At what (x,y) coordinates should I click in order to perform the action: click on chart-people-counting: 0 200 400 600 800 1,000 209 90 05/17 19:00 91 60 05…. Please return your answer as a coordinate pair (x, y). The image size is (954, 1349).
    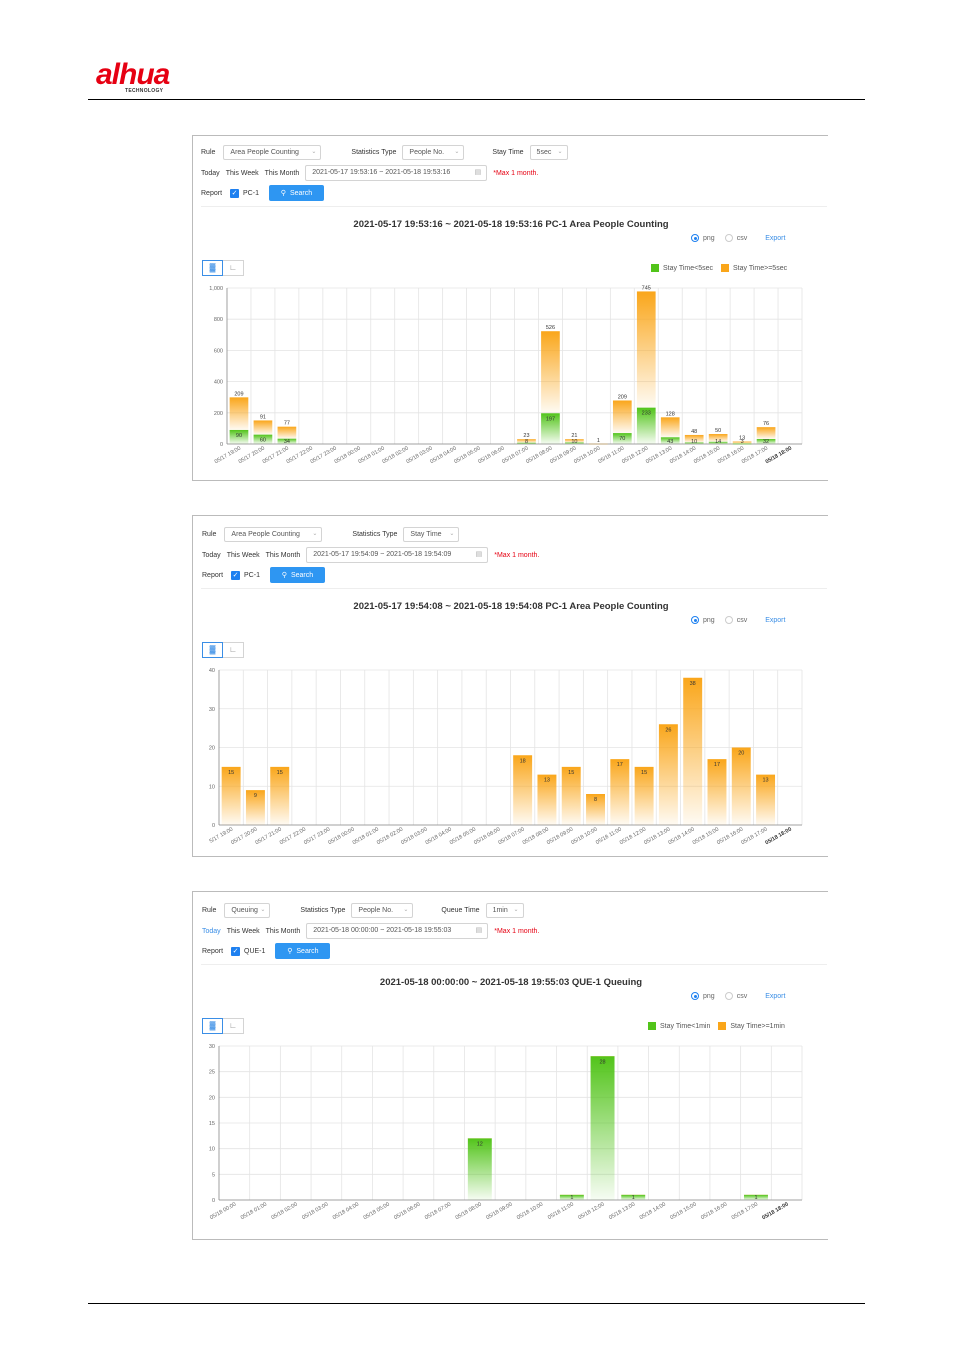
    Looking at the image, I should click on (506, 375).